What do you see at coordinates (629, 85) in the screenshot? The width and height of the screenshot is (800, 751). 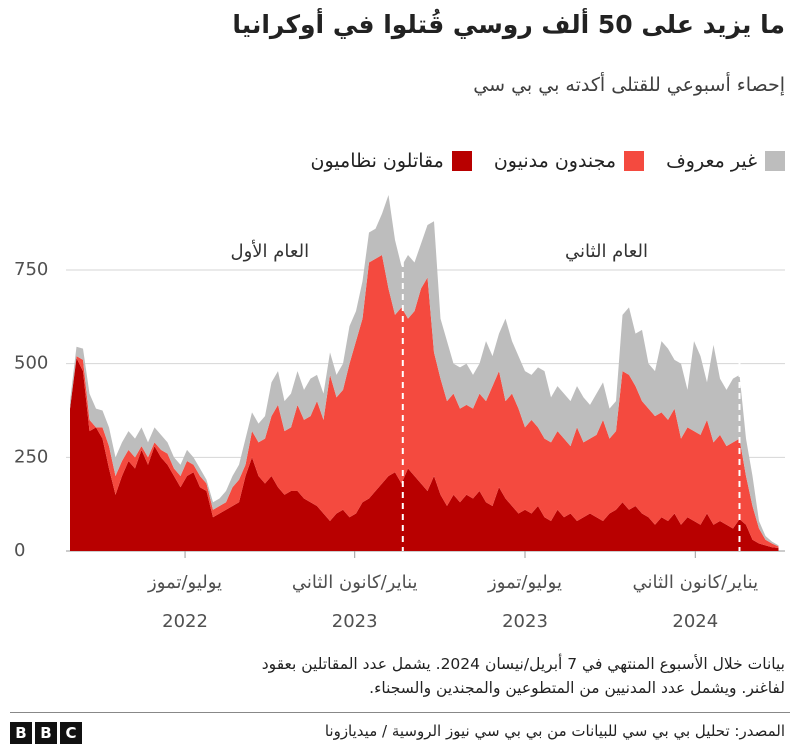 I see `chart-subtitle: إحصاء أسبوعي للقتلى أكدته بي بي سي` at bounding box center [629, 85].